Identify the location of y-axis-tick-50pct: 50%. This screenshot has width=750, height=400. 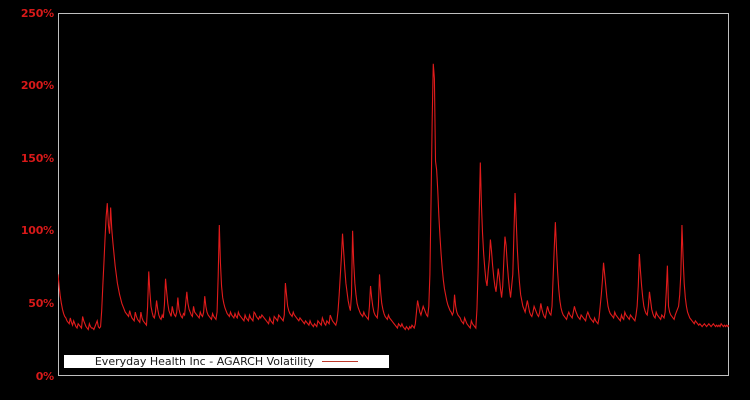
(41, 303).